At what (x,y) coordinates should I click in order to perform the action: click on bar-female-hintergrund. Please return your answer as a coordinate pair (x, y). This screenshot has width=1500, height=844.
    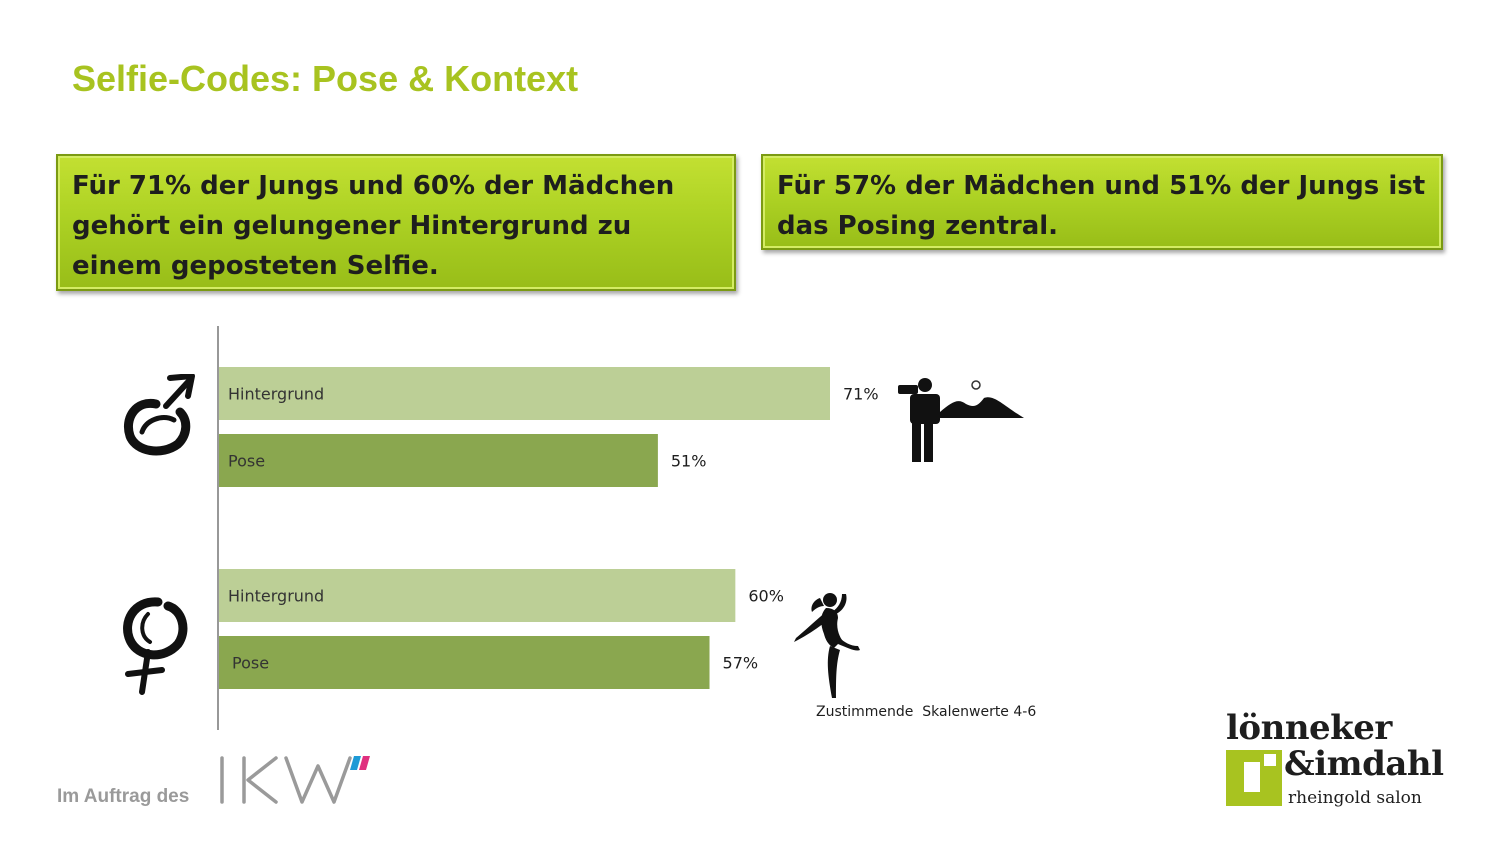
    Looking at the image, I should click on (477, 595).